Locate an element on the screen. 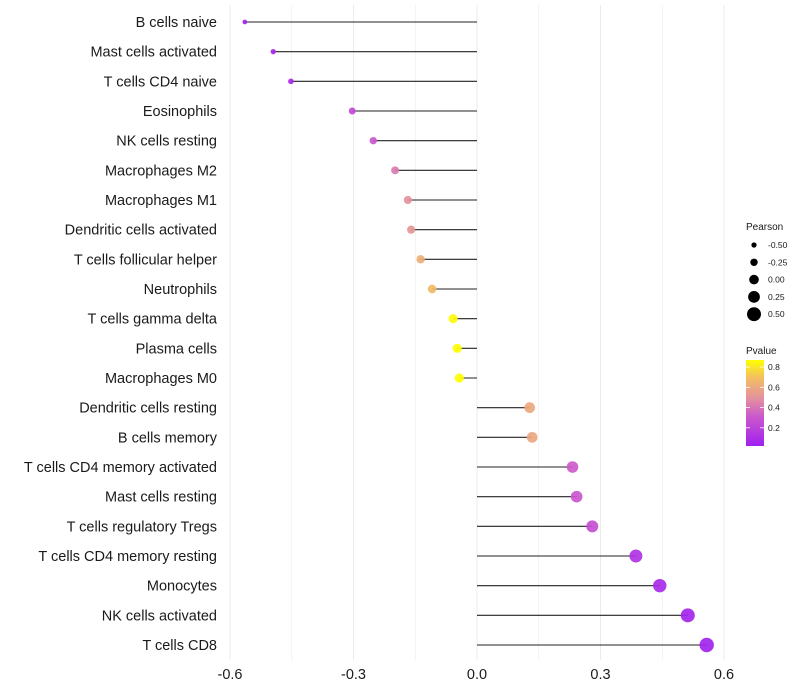 The width and height of the screenshot is (800, 700). y-tick-label: Eosinophils is located at coordinates (180, 112).